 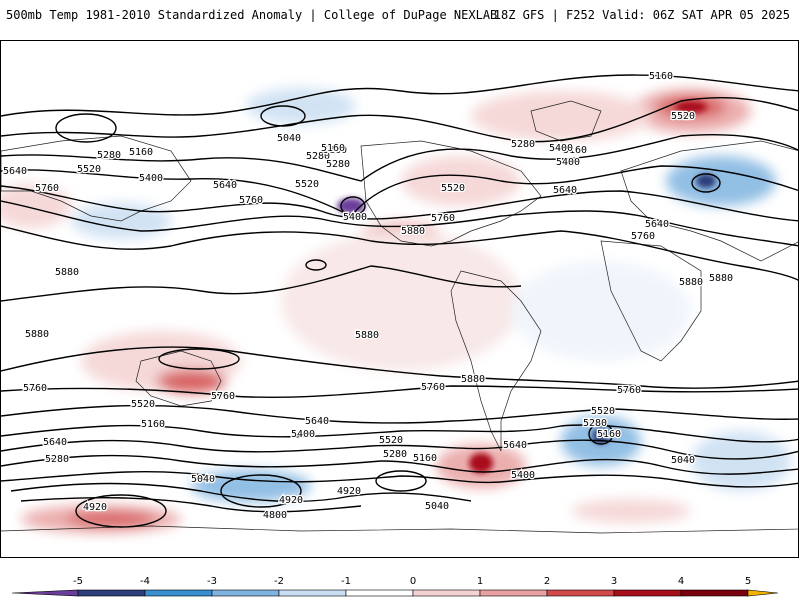 I want to click on colorbar-tick-label: 0, so click(x=413, y=581).